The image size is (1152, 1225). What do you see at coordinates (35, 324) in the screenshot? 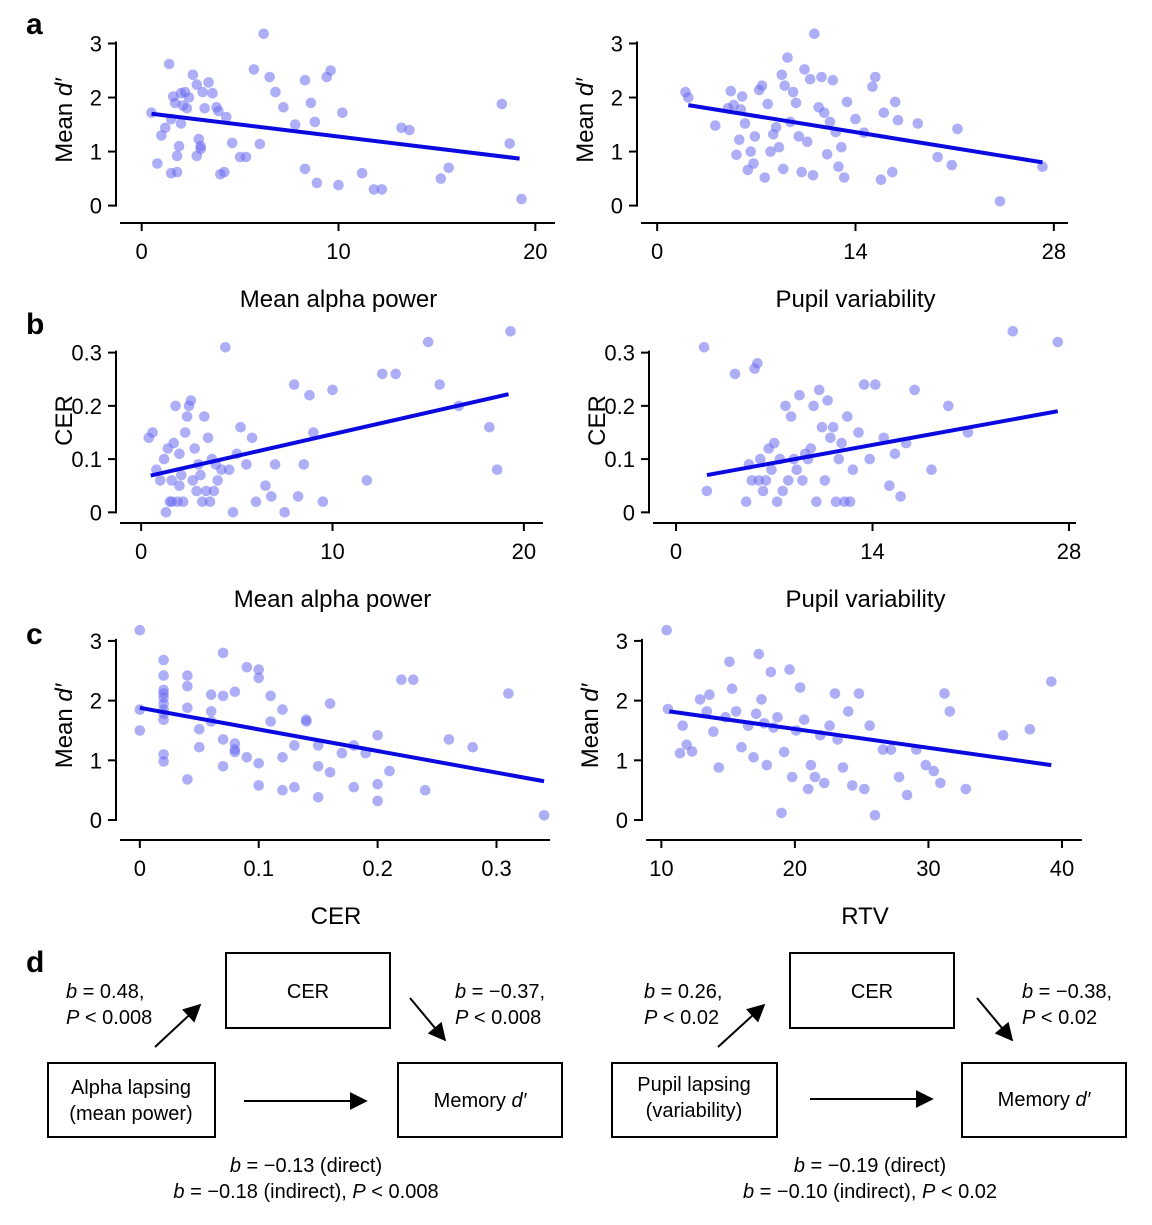
I see `panel-label-b: b` at bounding box center [35, 324].